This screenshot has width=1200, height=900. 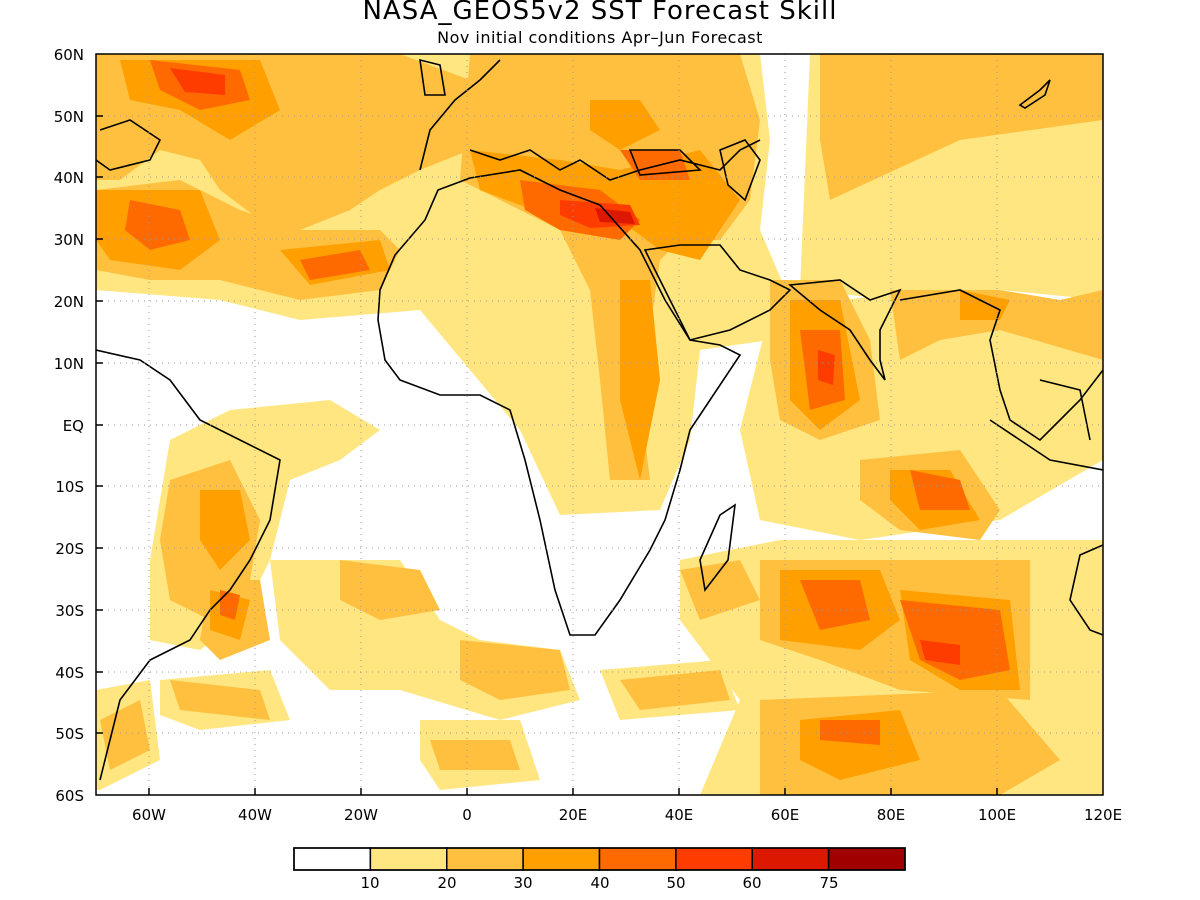 I want to click on y-tick-label: 60S, so click(x=69, y=796).